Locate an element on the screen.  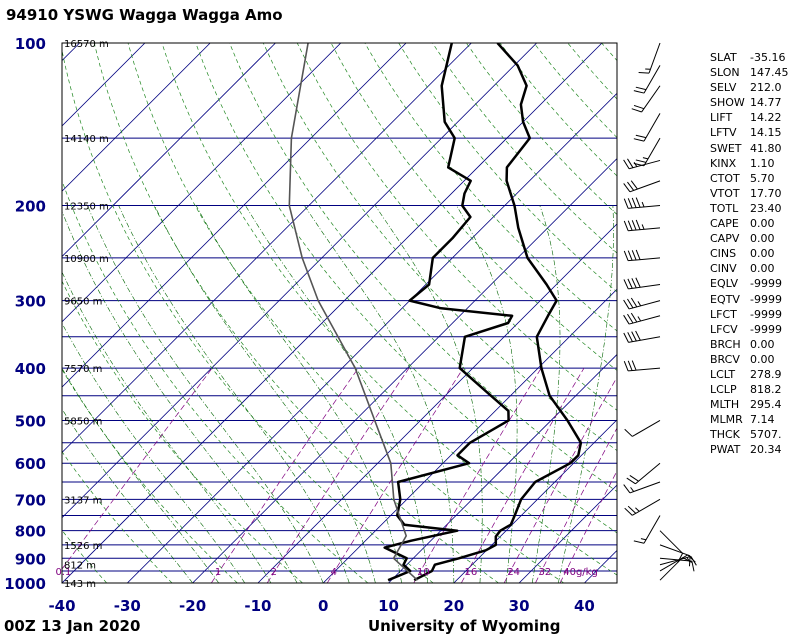
index-name: SELV is located at coordinates (723, 88).